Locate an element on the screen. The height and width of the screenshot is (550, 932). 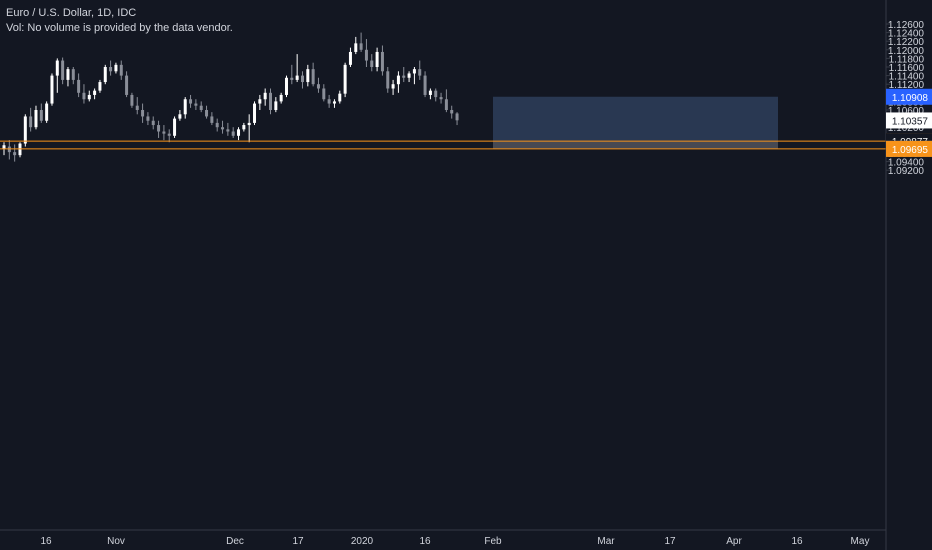
projection-zone is located at coordinates (635, 122).